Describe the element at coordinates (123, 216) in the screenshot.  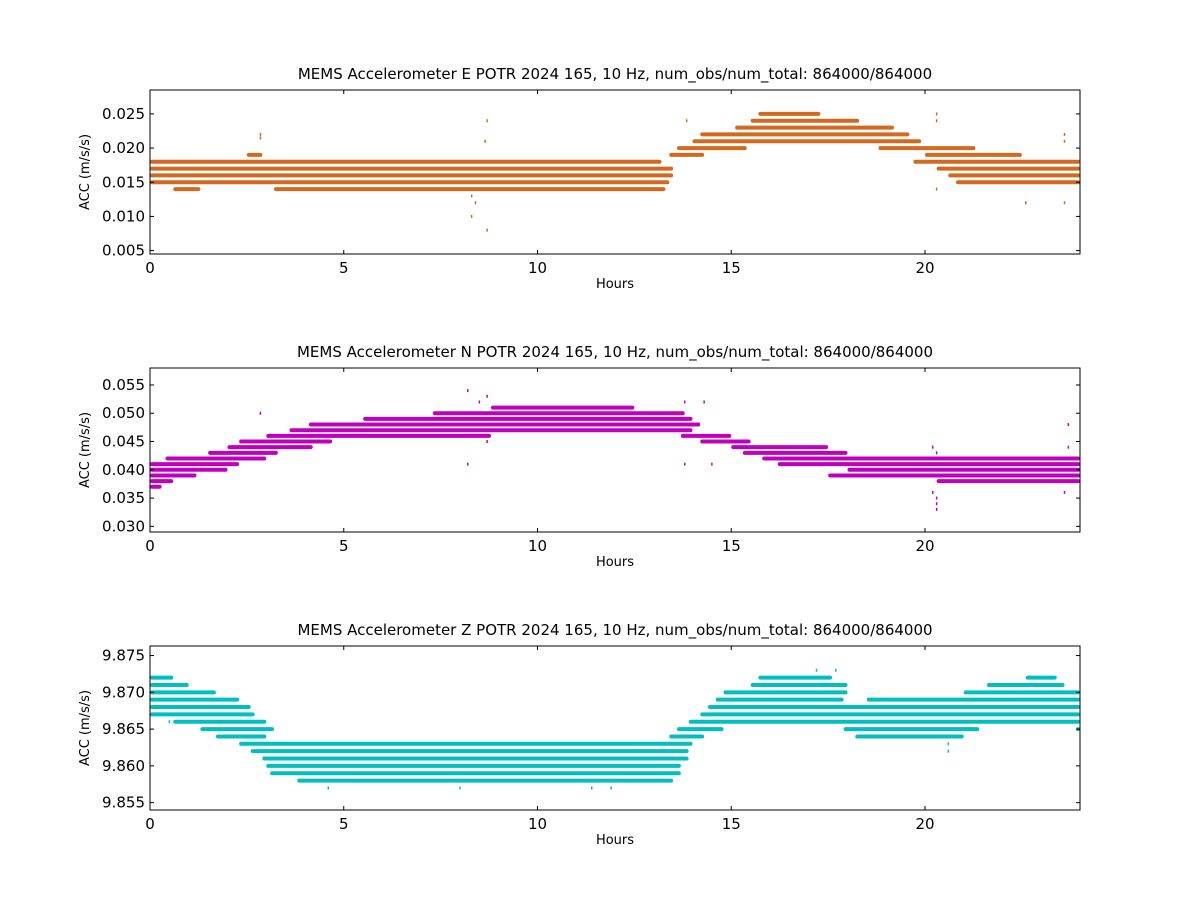
I see `y-tick-label-e-1: 0.010` at that location.